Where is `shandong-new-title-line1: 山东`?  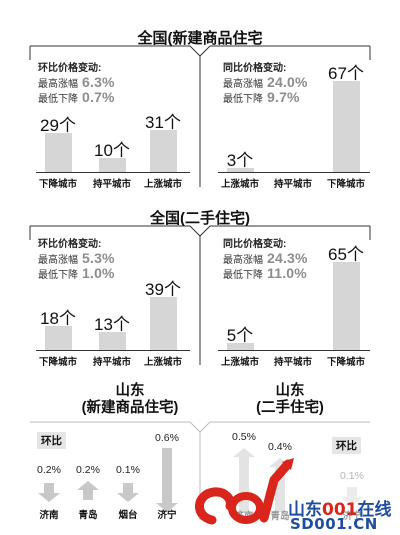
shandong-new-title-line1: 山东 is located at coordinates (130, 391).